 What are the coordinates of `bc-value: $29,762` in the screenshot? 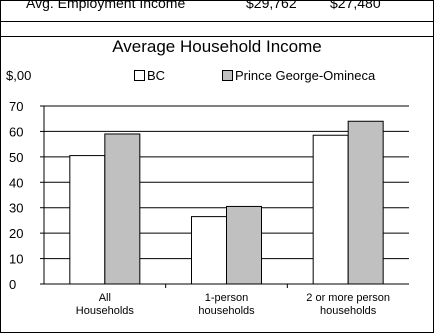 It's located at (271, 5).